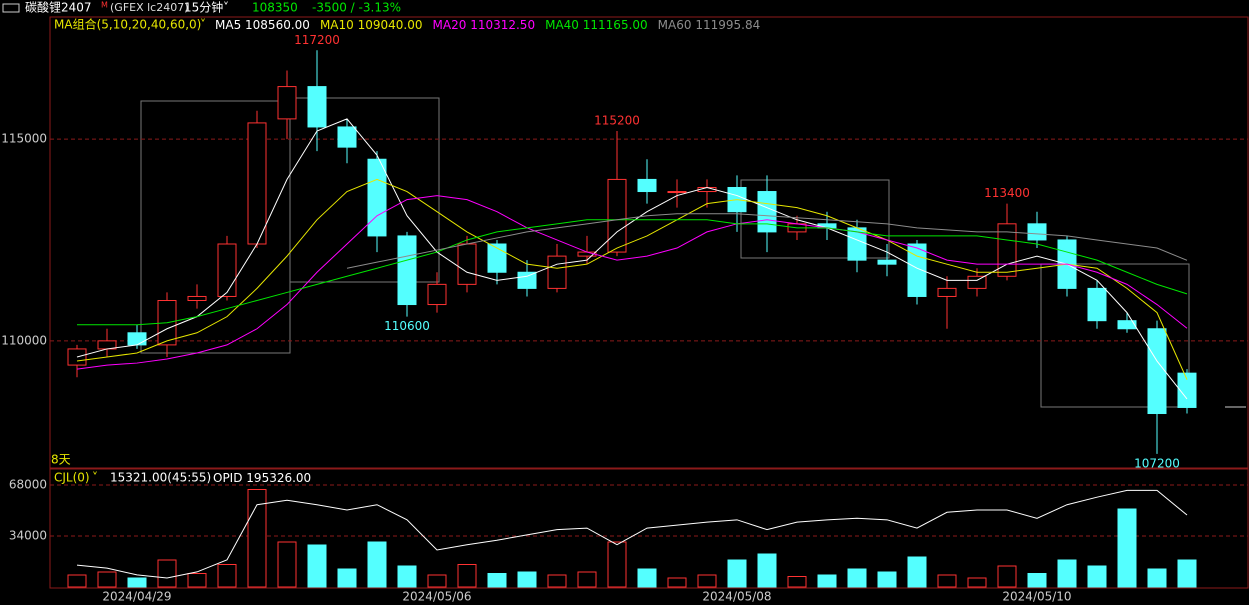 This screenshot has width=1249, height=605. I want to click on exchange: (GFEX lc2407), so click(149, 7).